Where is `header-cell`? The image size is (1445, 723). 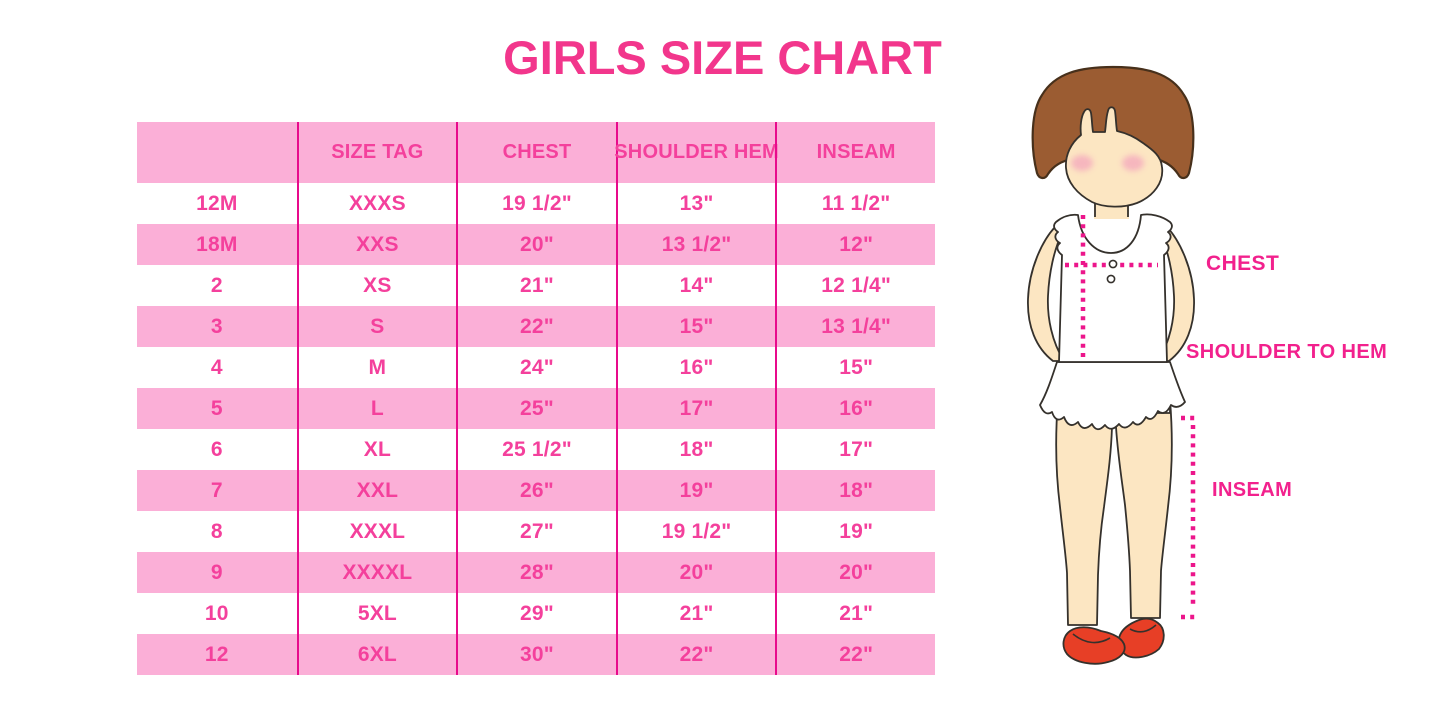 header-cell is located at coordinates (217, 152).